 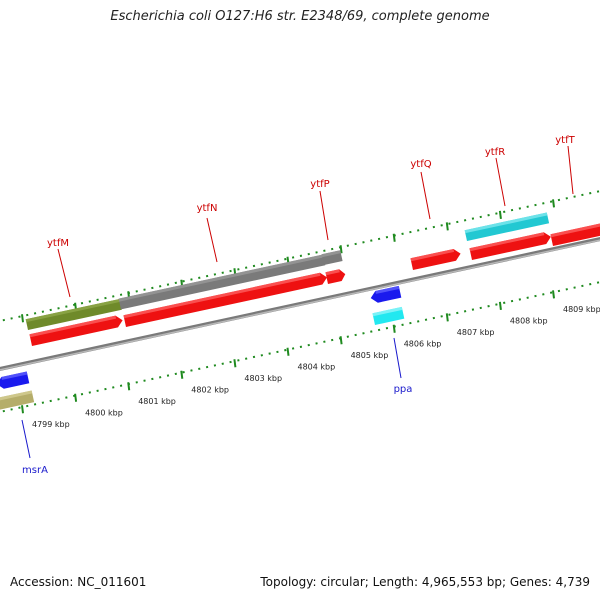 What do you see at coordinates (335, 276) in the screenshot?
I see `cds-arrow-ytfP` at bounding box center [335, 276].